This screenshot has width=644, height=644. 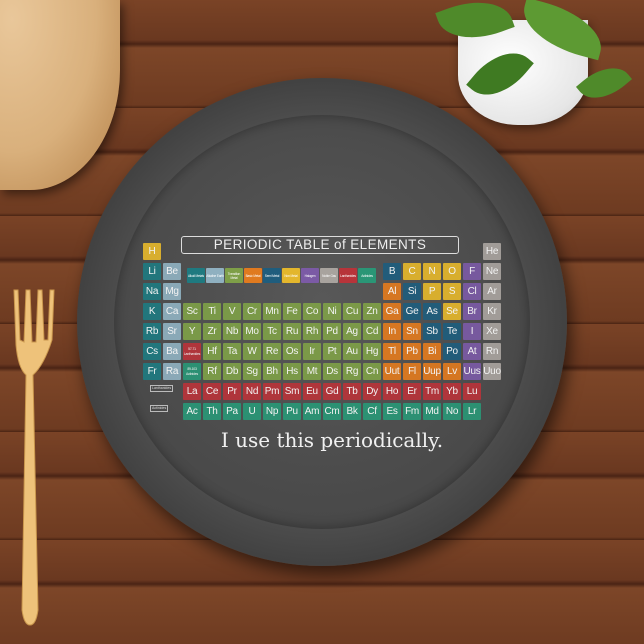 I want to click on element-fm: Fm, so click(x=412, y=411).